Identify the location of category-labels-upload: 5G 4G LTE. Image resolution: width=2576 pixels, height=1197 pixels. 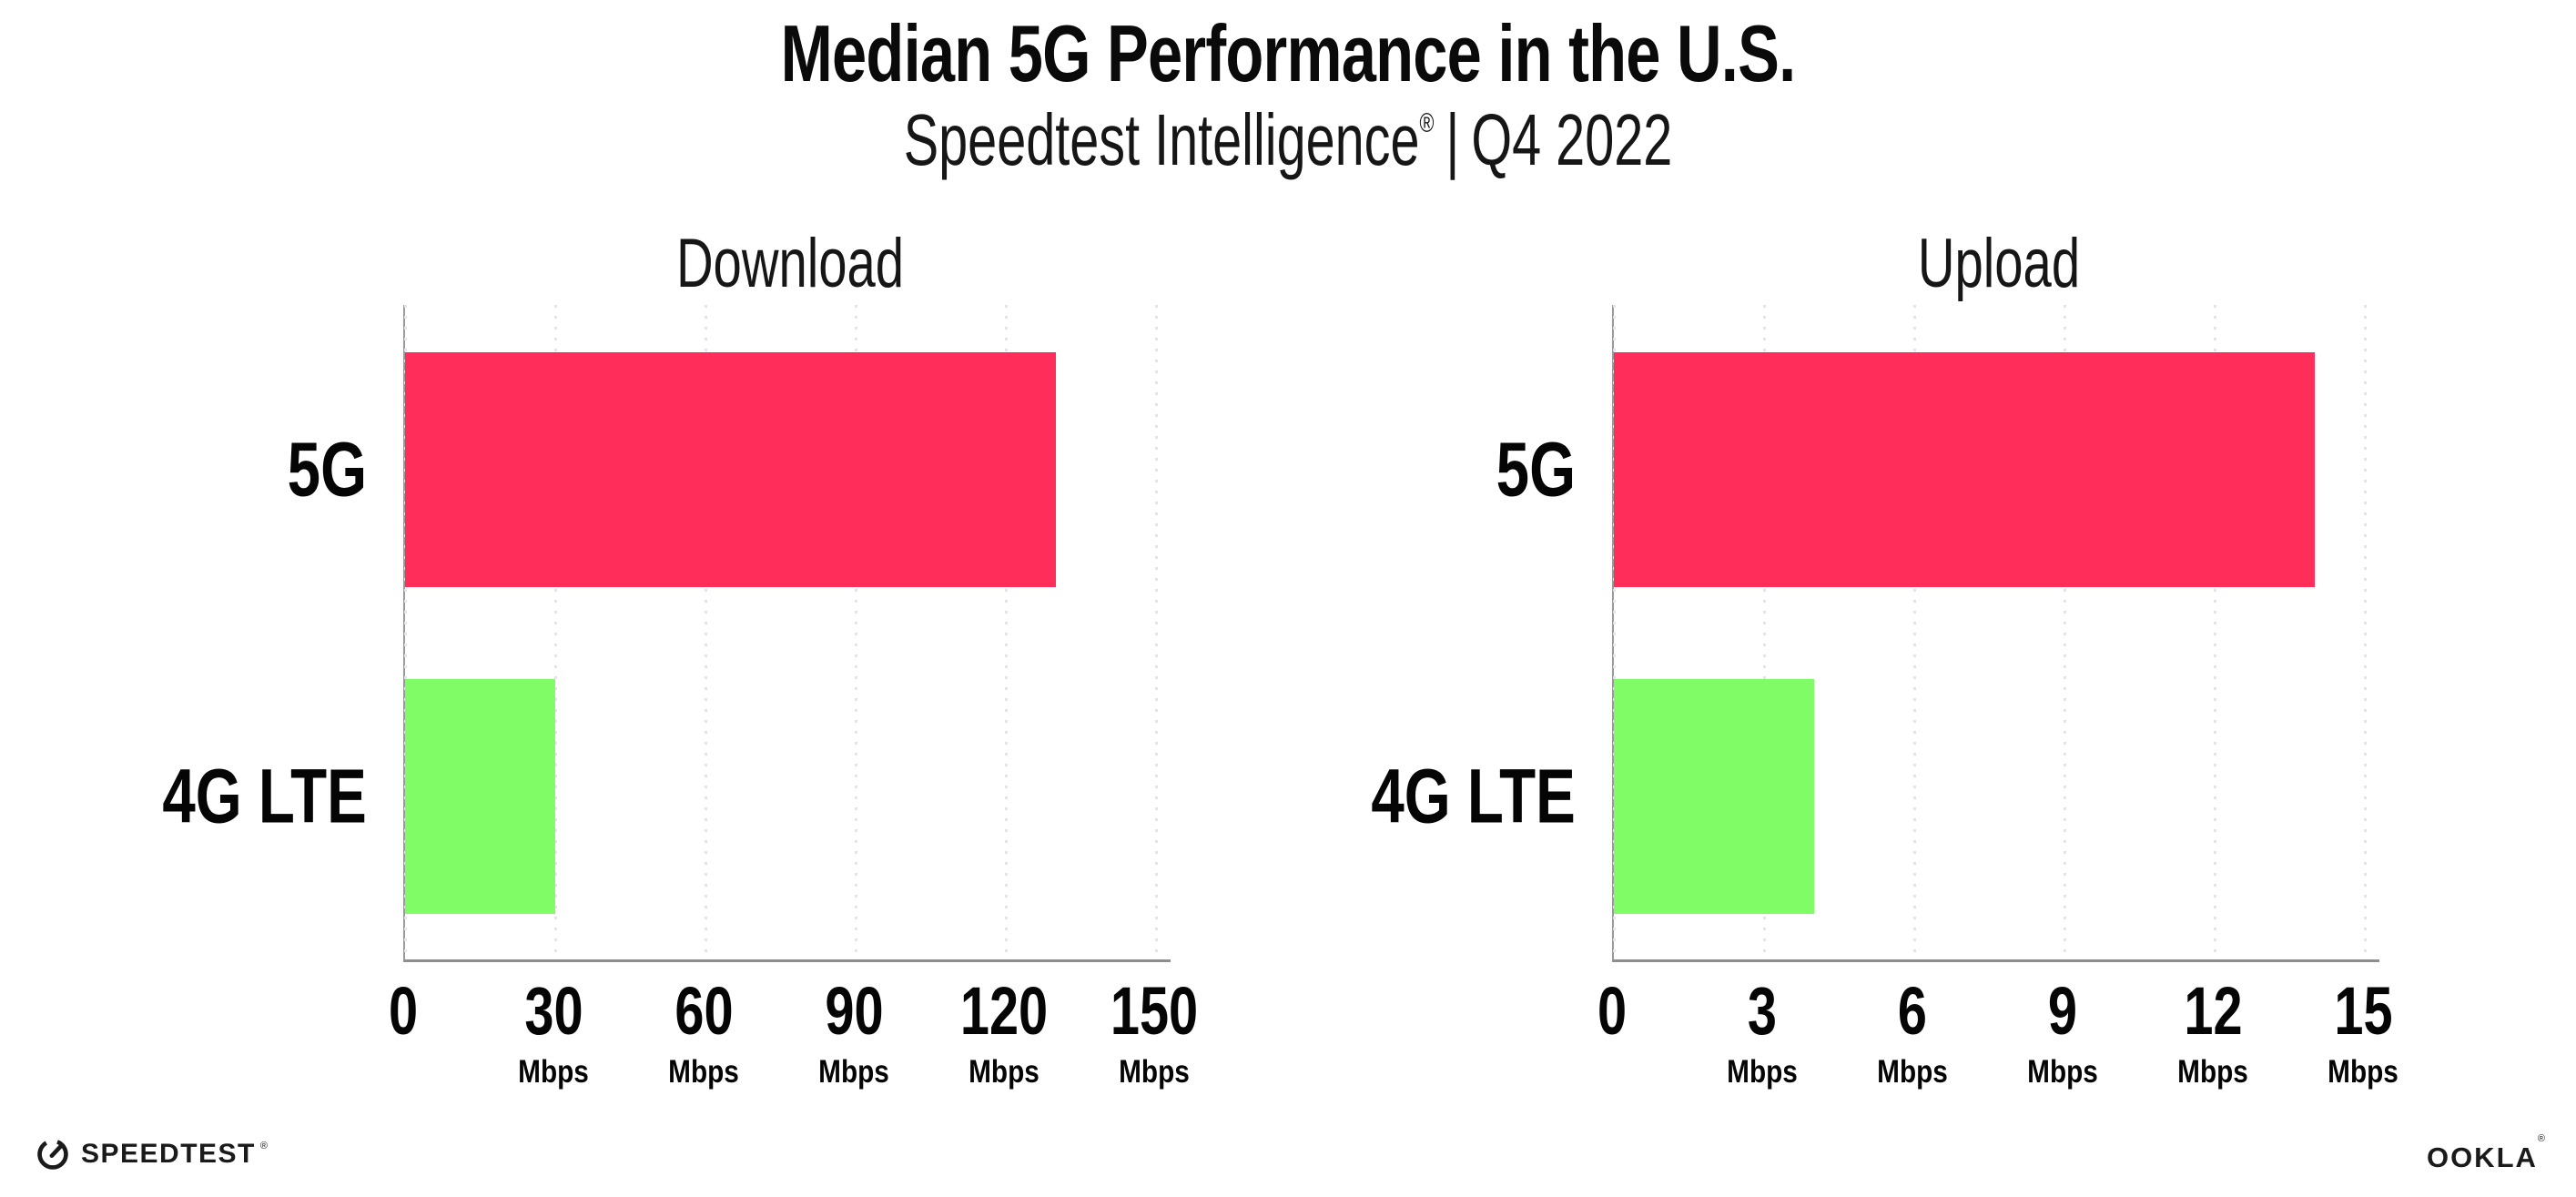
(1392, 632).